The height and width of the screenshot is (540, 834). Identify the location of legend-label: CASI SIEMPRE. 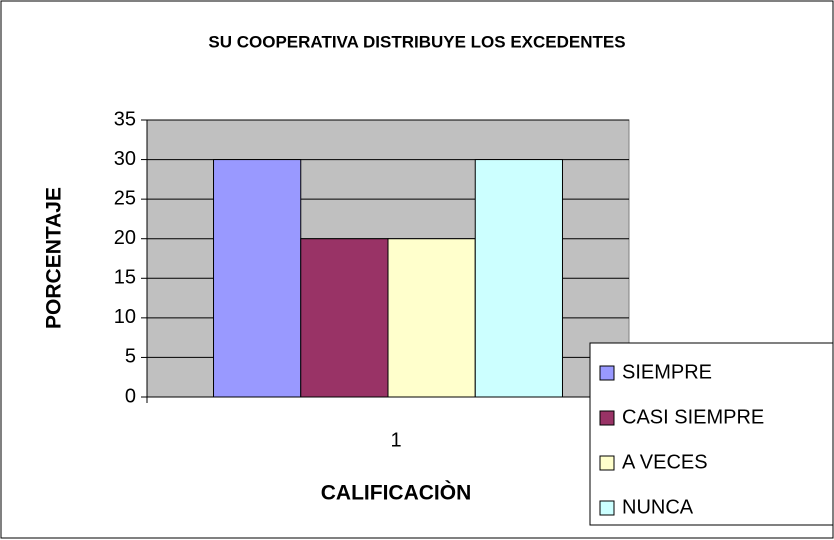
(693, 417).